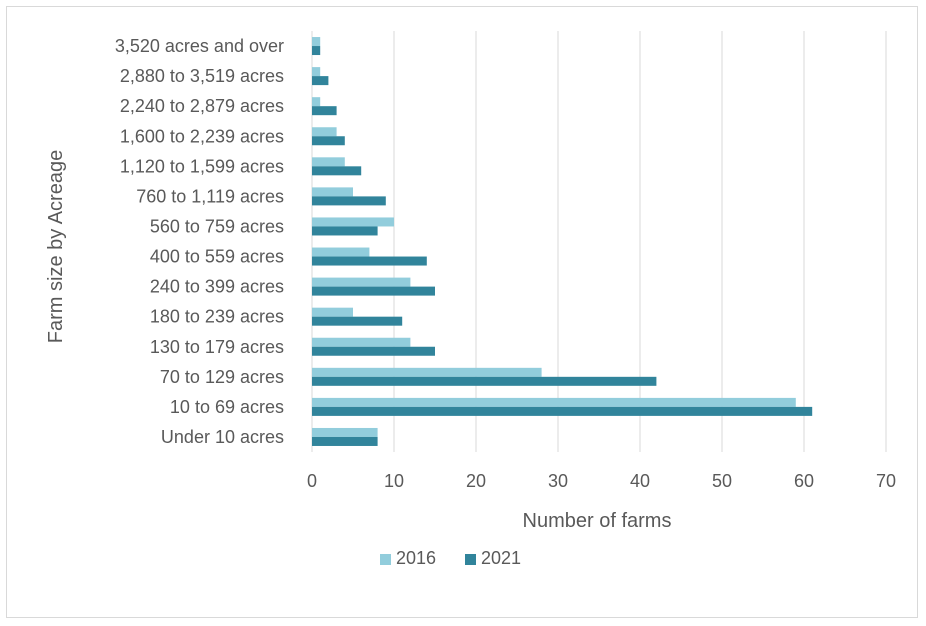 The width and height of the screenshot is (926, 626). Describe the element at coordinates (202, 136) in the screenshot. I see `category-label: 1,600 to 2,239 acres` at that location.